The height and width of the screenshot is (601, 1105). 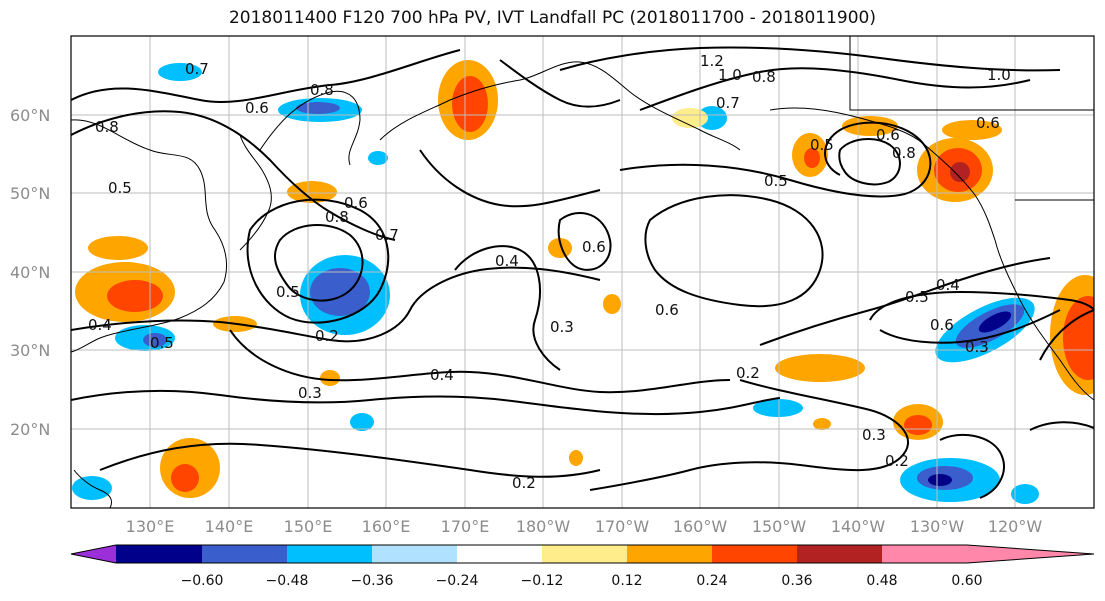 What do you see at coordinates (457, 581) in the screenshot?
I see `colorbar-tick-label: −0.24` at bounding box center [457, 581].